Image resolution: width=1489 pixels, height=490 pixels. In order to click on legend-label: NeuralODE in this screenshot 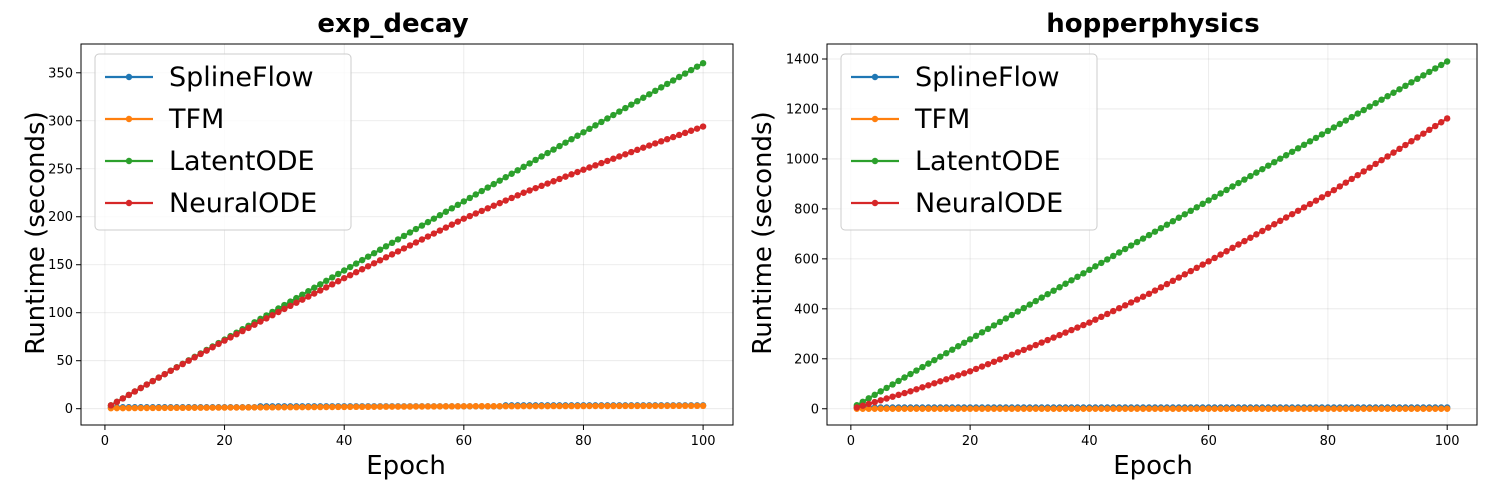, I will do `click(243, 203)`.